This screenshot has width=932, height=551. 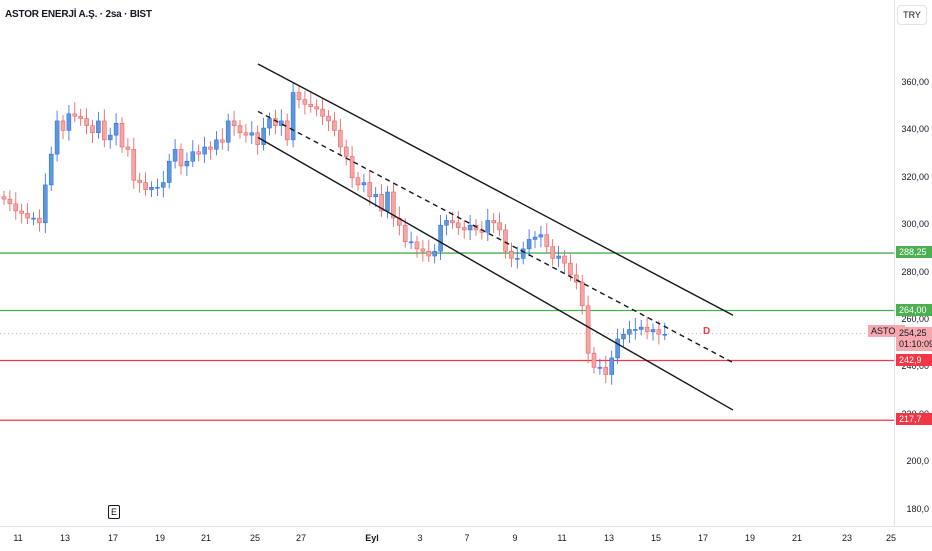 I want to click on price-tick: 200,0, so click(x=917, y=461).